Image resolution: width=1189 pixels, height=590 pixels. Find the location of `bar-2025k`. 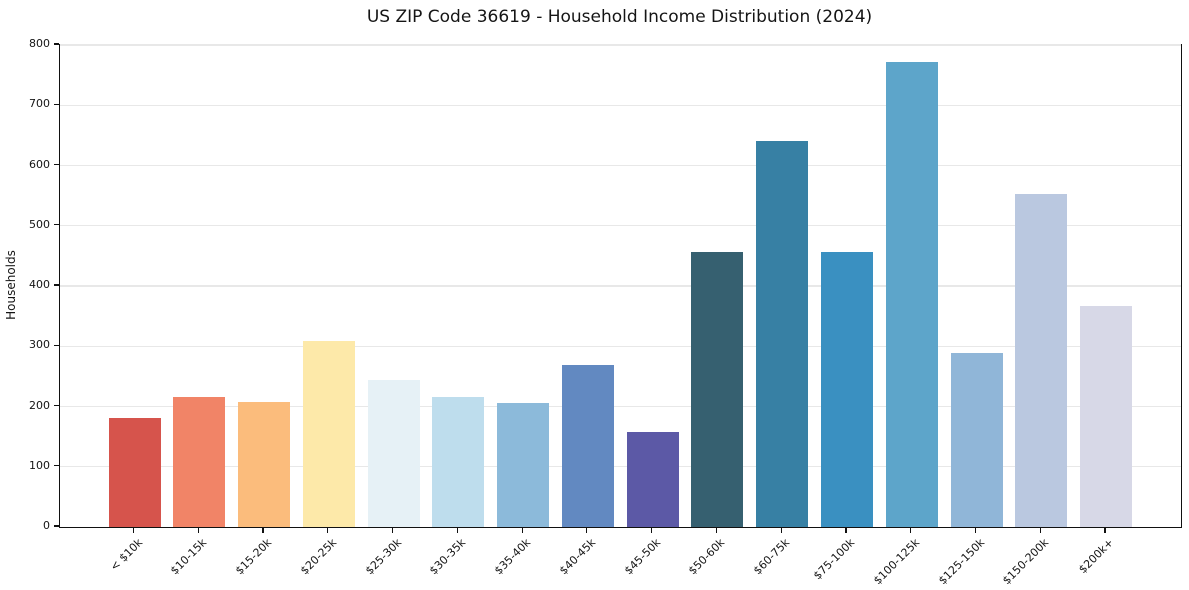

bar-2025k is located at coordinates (328, 434).